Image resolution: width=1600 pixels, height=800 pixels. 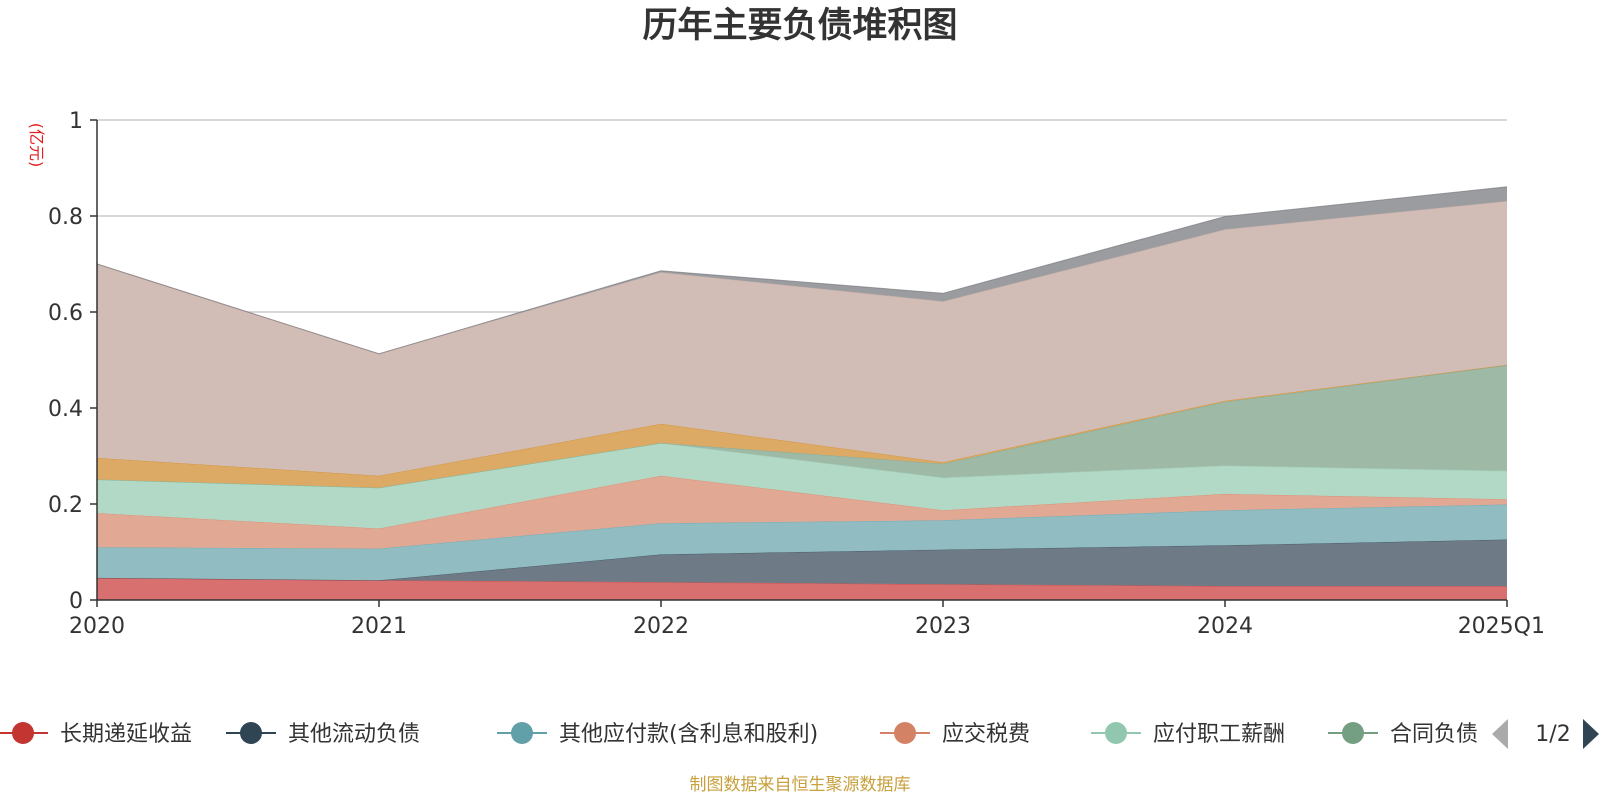 What do you see at coordinates (800, 785) in the screenshot?
I see `data-source-note: 制图数据来自恒生聚源数据库` at bounding box center [800, 785].